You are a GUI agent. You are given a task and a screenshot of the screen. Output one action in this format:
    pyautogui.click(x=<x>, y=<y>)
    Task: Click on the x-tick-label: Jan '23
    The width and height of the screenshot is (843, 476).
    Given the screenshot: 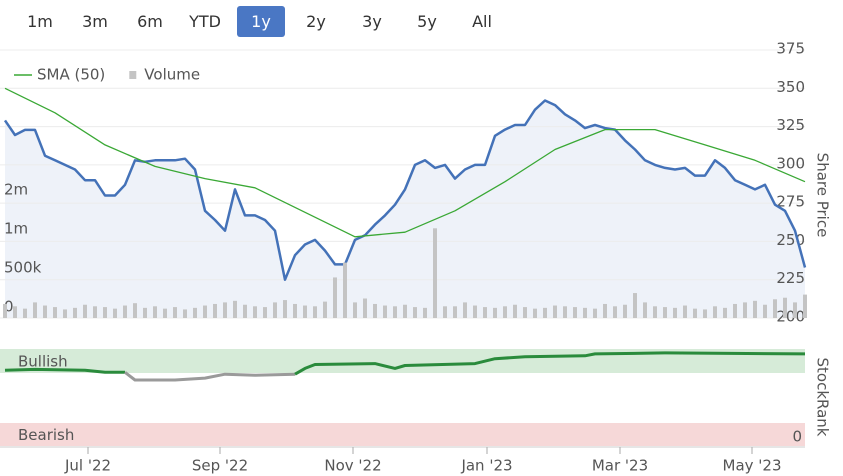 What is the action you would take?
    pyautogui.click(x=486, y=466)
    